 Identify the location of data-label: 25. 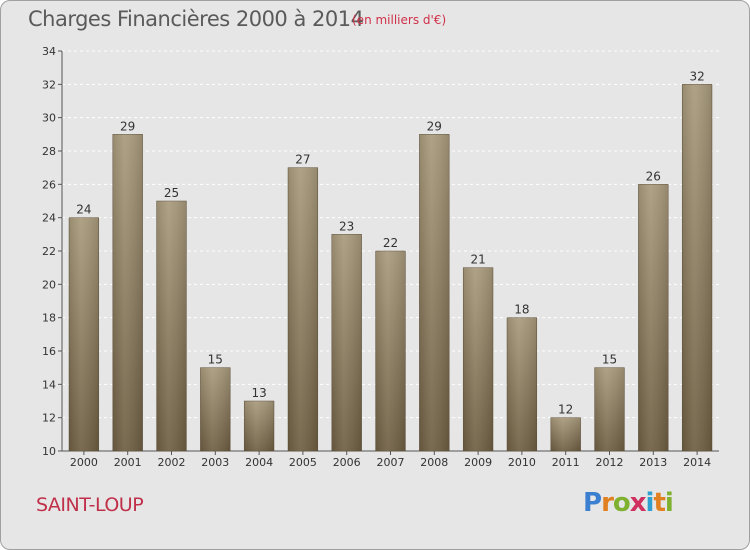
(171, 193).